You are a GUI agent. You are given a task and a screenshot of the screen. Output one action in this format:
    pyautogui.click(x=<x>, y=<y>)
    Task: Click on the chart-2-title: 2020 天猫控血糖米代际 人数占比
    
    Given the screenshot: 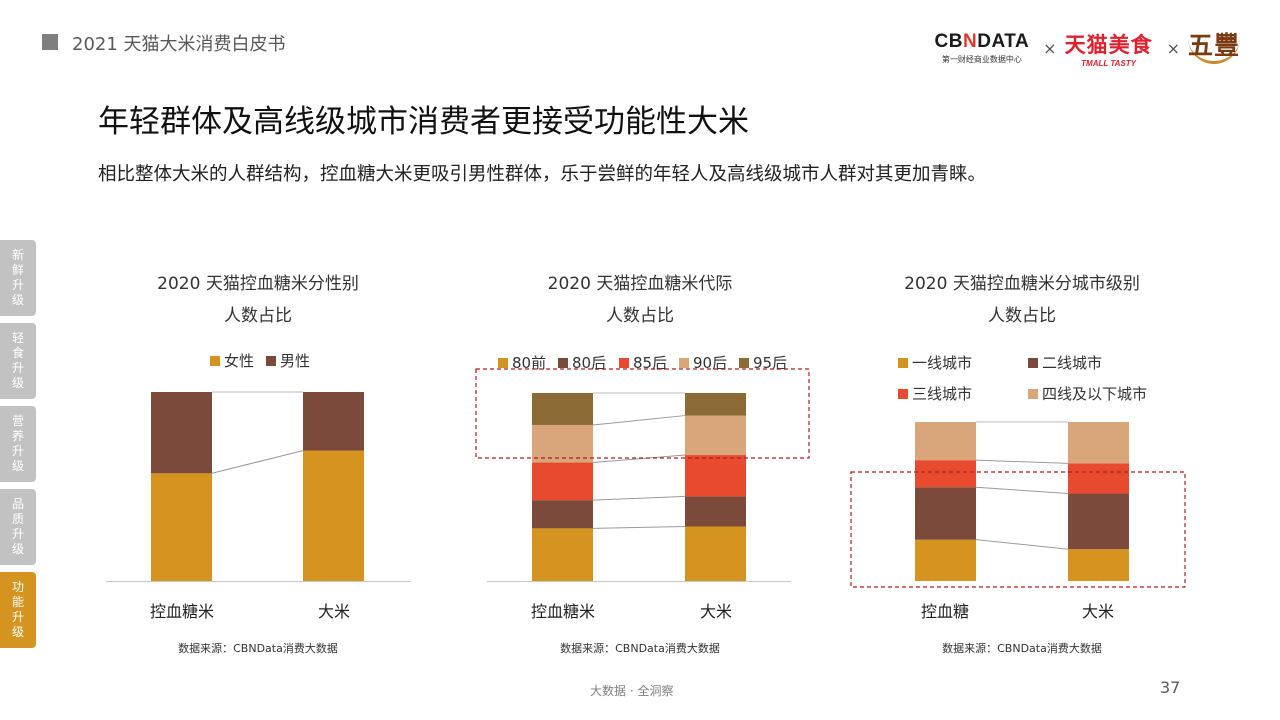 What is the action you would take?
    pyautogui.click(x=640, y=300)
    